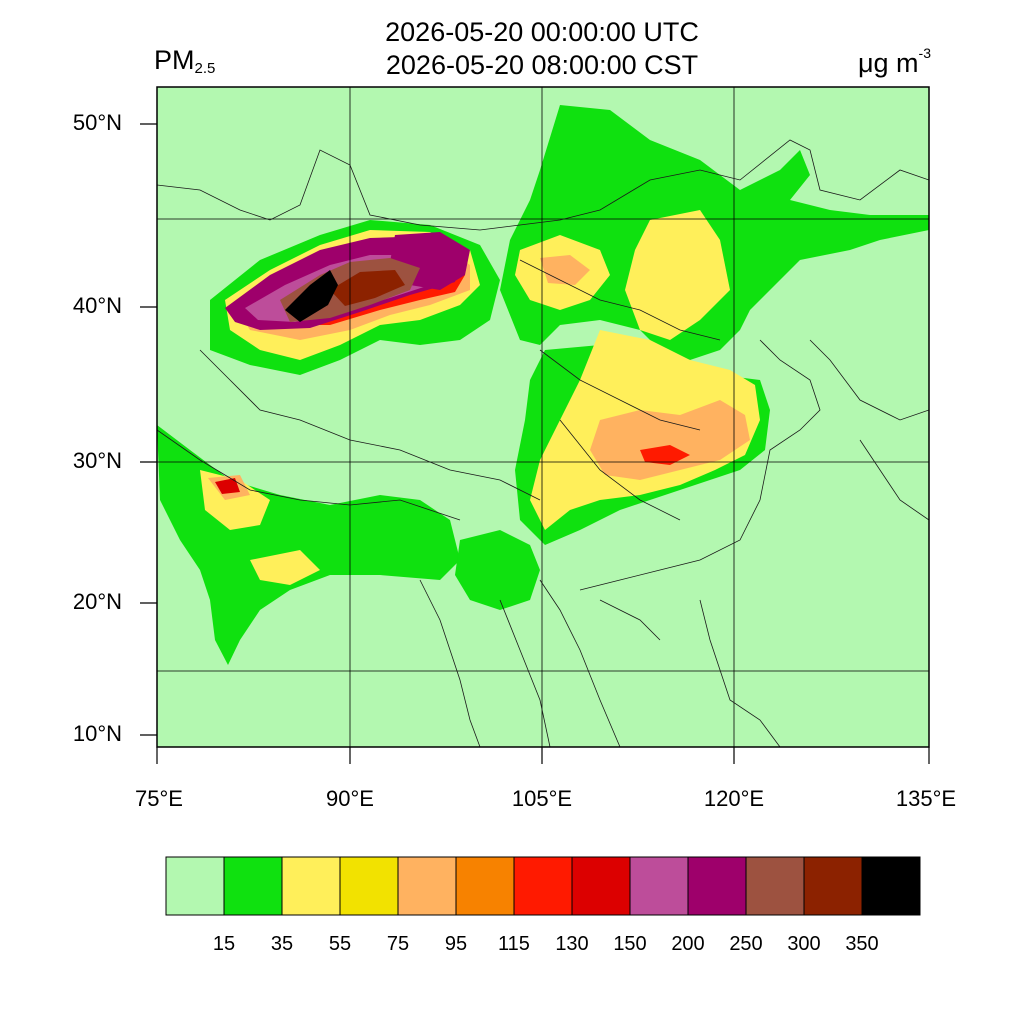 This screenshot has height=1024, width=1024. What do you see at coordinates (367, 288) in the screenshot?
I see `contour-darkbrown-west` at bounding box center [367, 288].